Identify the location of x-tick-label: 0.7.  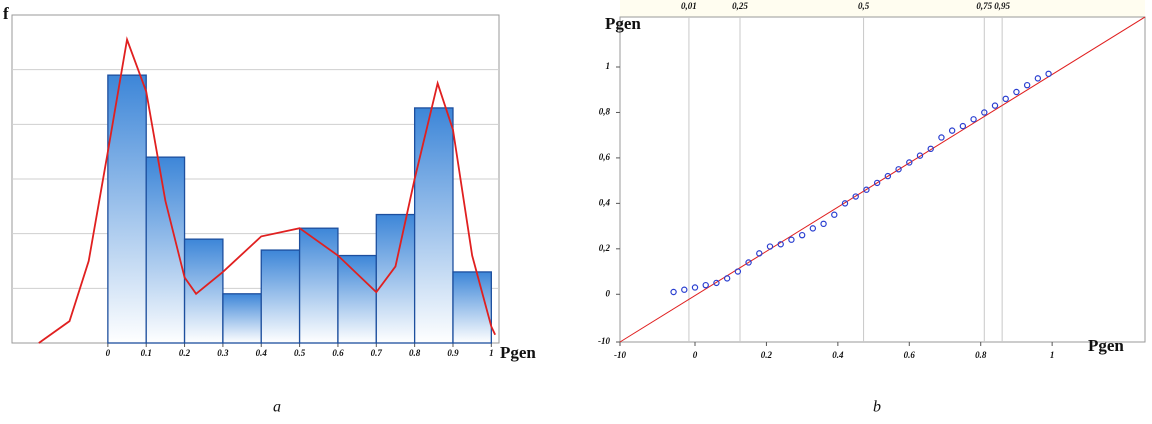
(377, 353).